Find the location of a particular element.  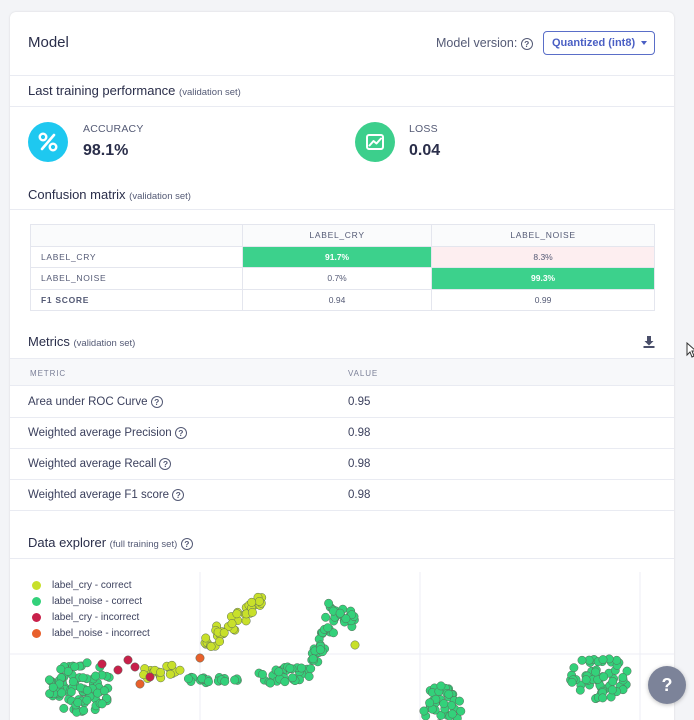

confusion-title: Confusion matrix (validation set) is located at coordinates (109, 194).